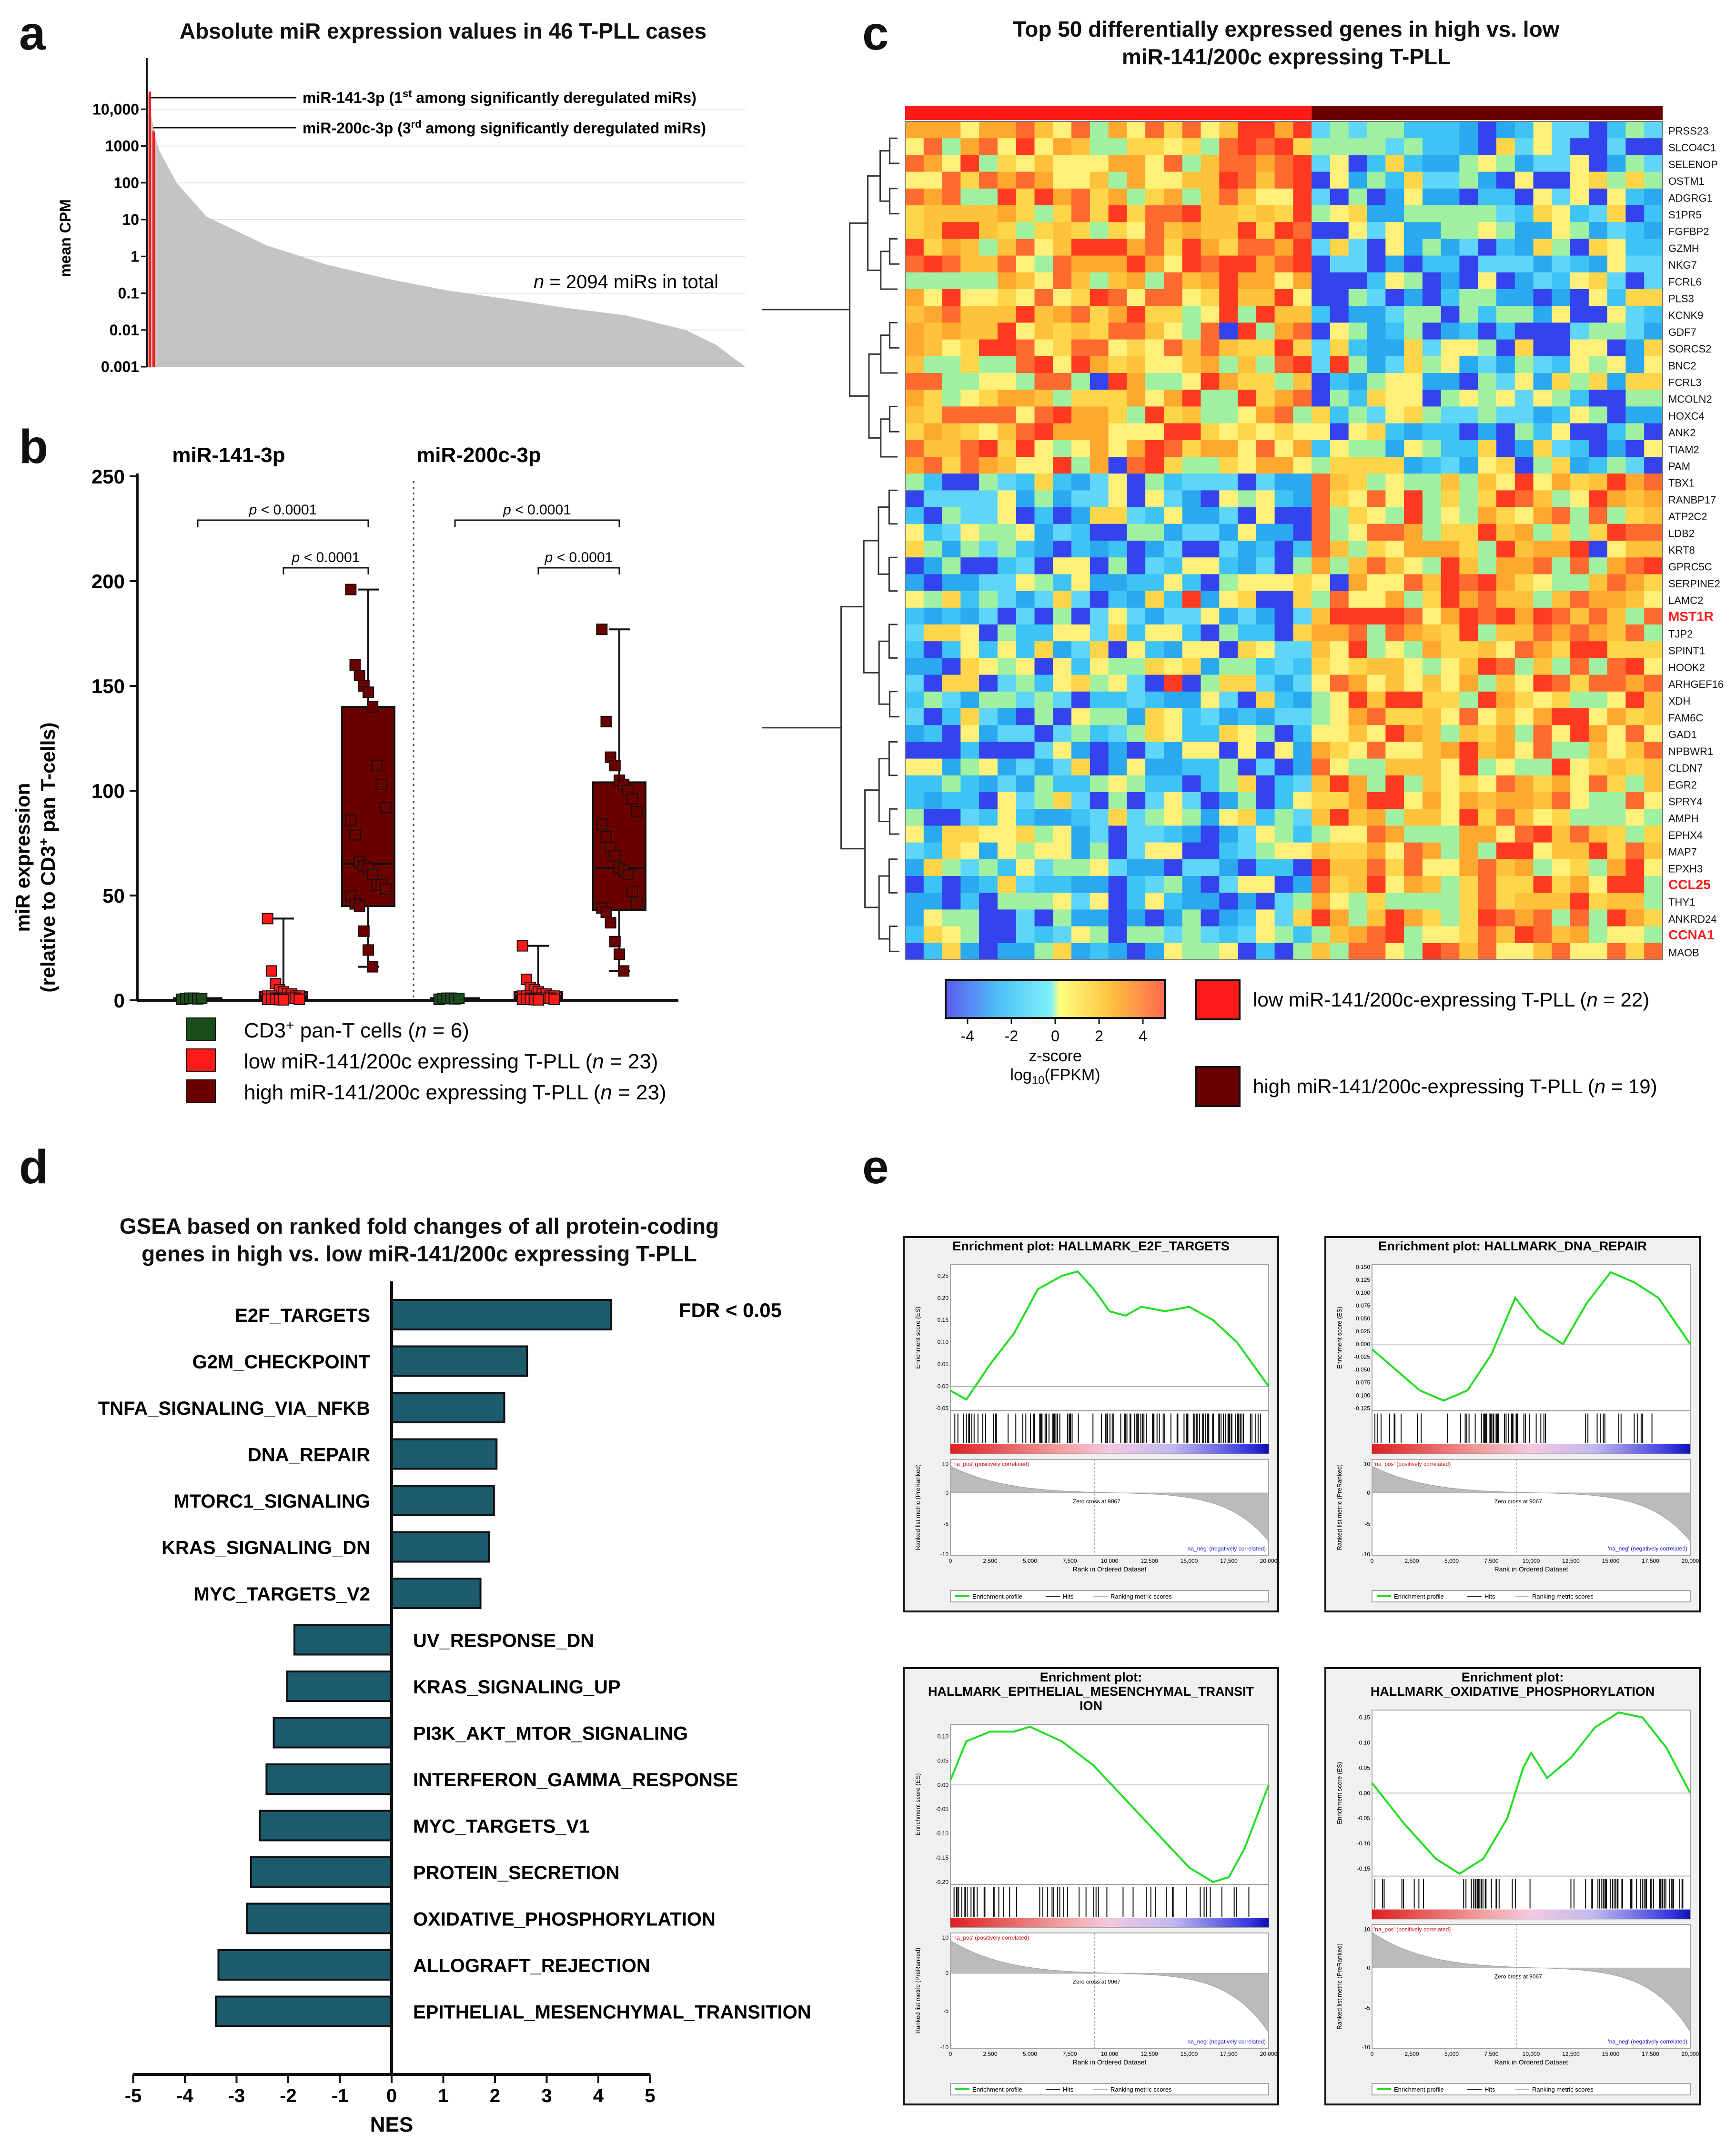 The height and width of the screenshot is (2144, 1736). What do you see at coordinates (1363, 1292) in the screenshot?
I see `es-ytick-label: 0.100` at bounding box center [1363, 1292].